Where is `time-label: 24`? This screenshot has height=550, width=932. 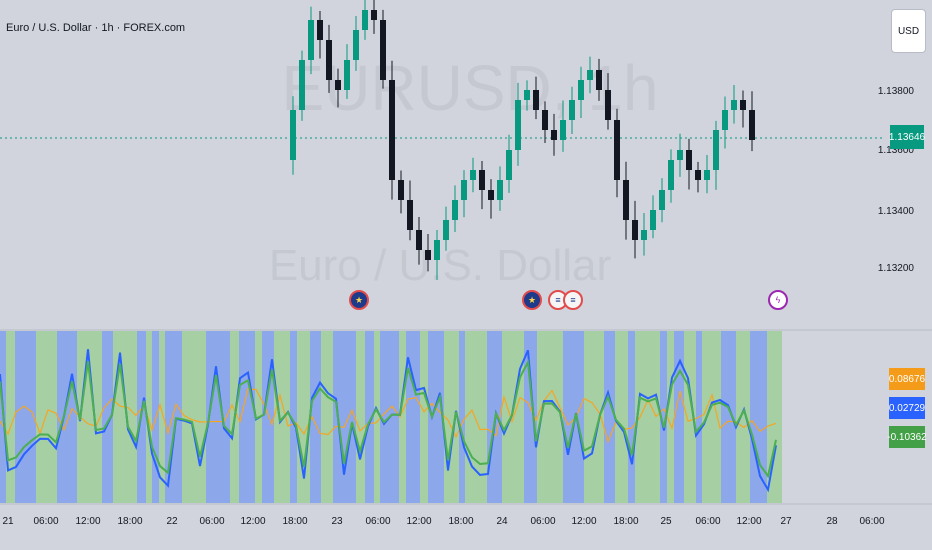
time-label: 24 is located at coordinates (502, 521).